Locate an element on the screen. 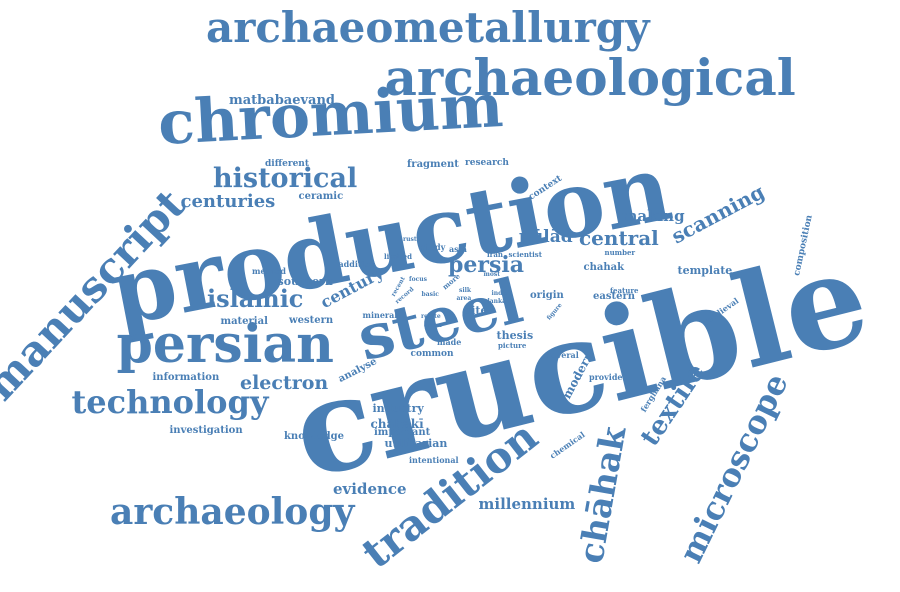 The height and width of the screenshot is (592, 900). word-limited: limited is located at coordinates (398, 256).